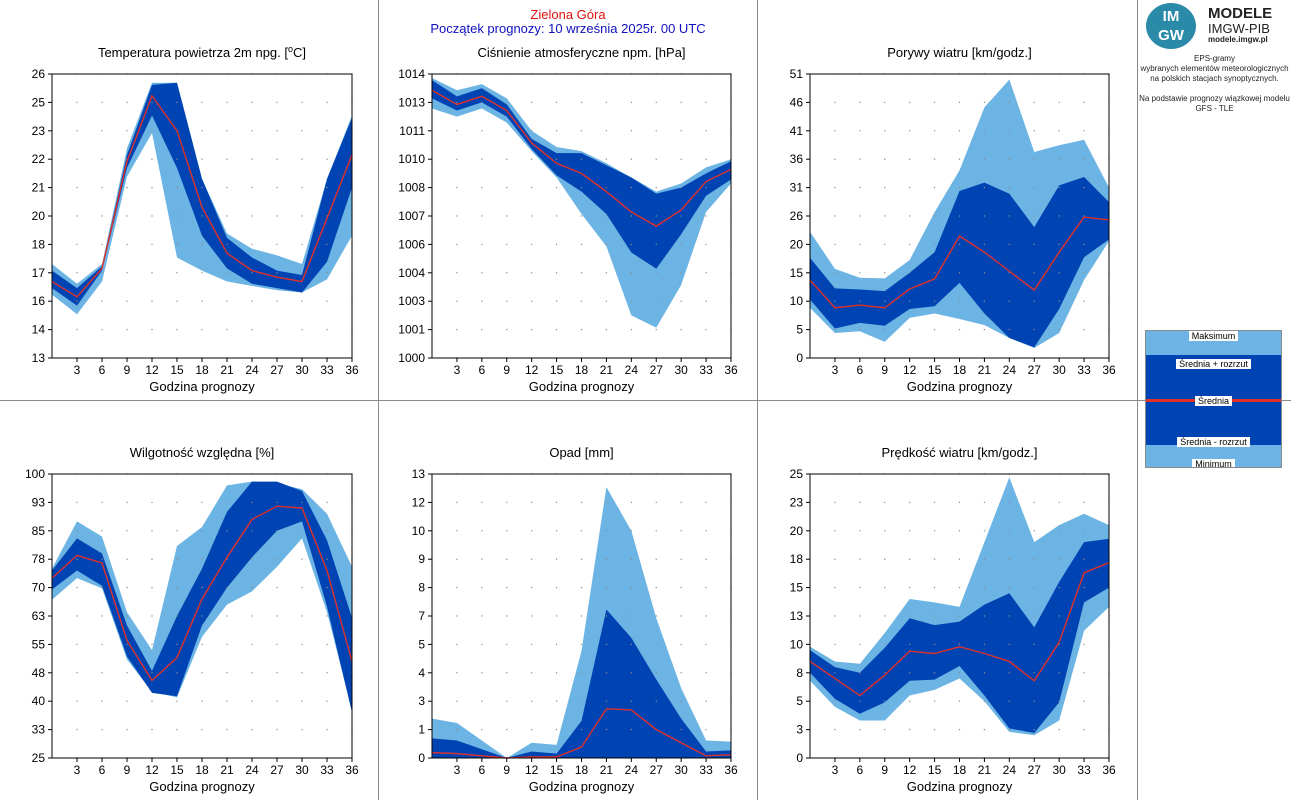 This screenshot has height=800, width=1291. I want to click on chart-title: Prędkość wiatru [km/godz.], so click(959, 452).